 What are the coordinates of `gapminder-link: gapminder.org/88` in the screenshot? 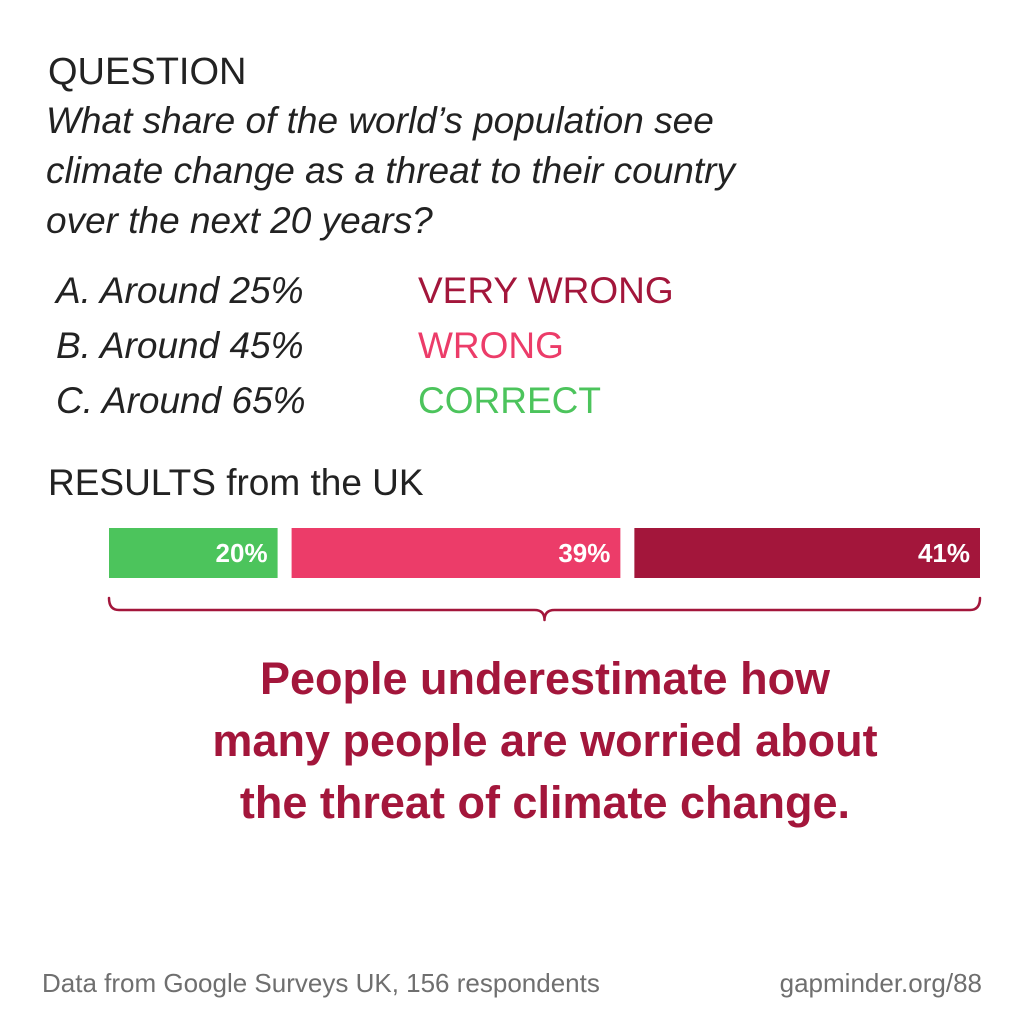 It's located at (880, 983).